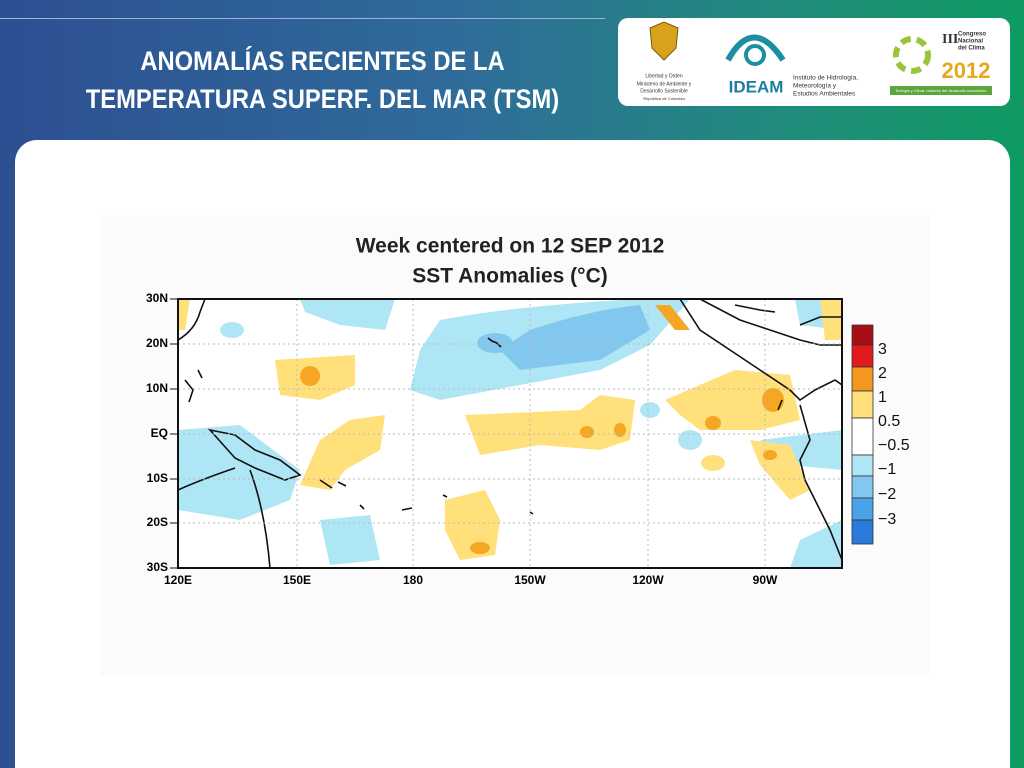 The width and height of the screenshot is (1024, 768). Describe the element at coordinates (825, 78) in the screenshot. I see `logo-text: Instituto de Hidrología,` at that location.